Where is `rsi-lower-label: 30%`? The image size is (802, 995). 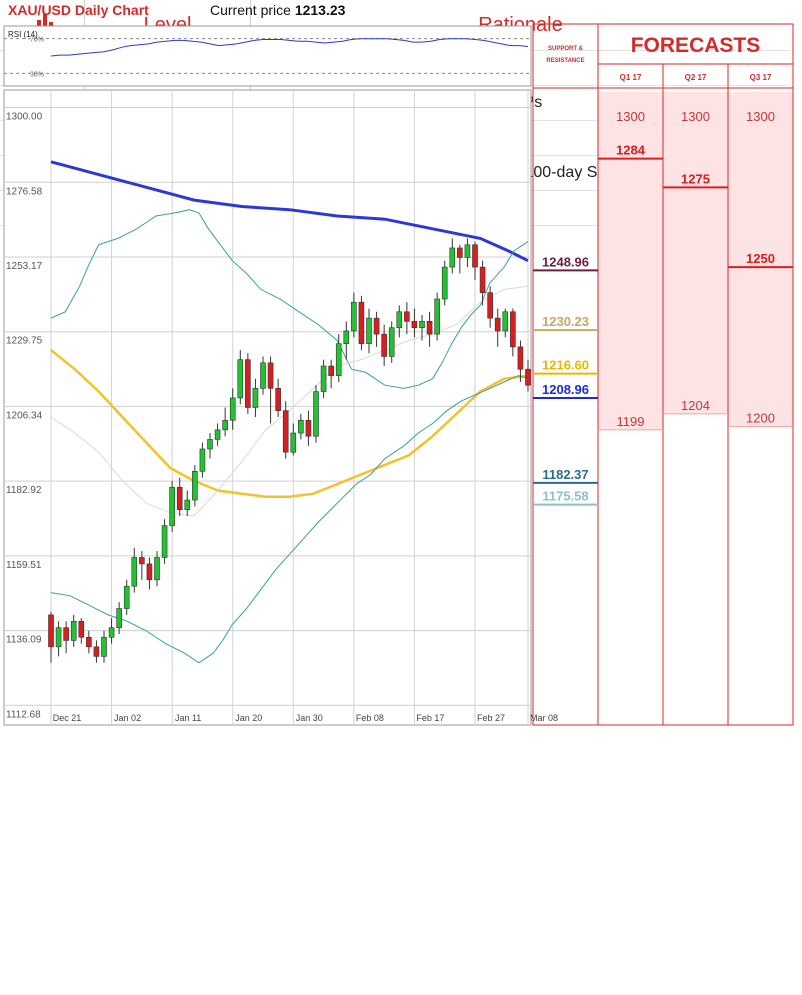
rsi-lower-label: 30% is located at coordinates (37, 74).